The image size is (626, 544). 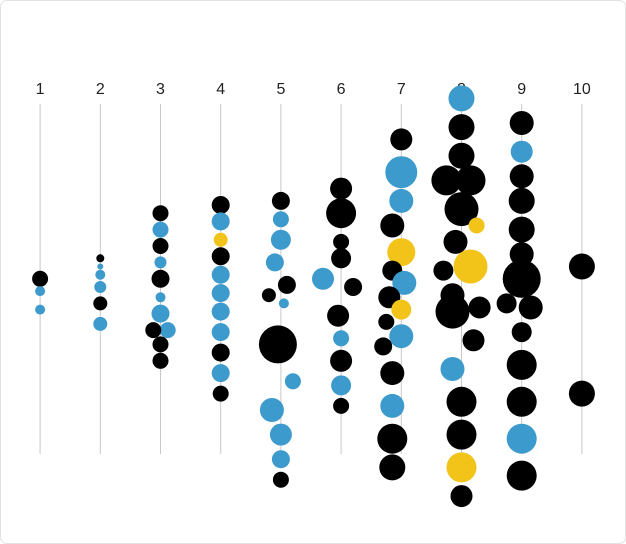 What do you see at coordinates (280, 89) in the screenshot?
I see `x-tick-label-5: 5` at bounding box center [280, 89].